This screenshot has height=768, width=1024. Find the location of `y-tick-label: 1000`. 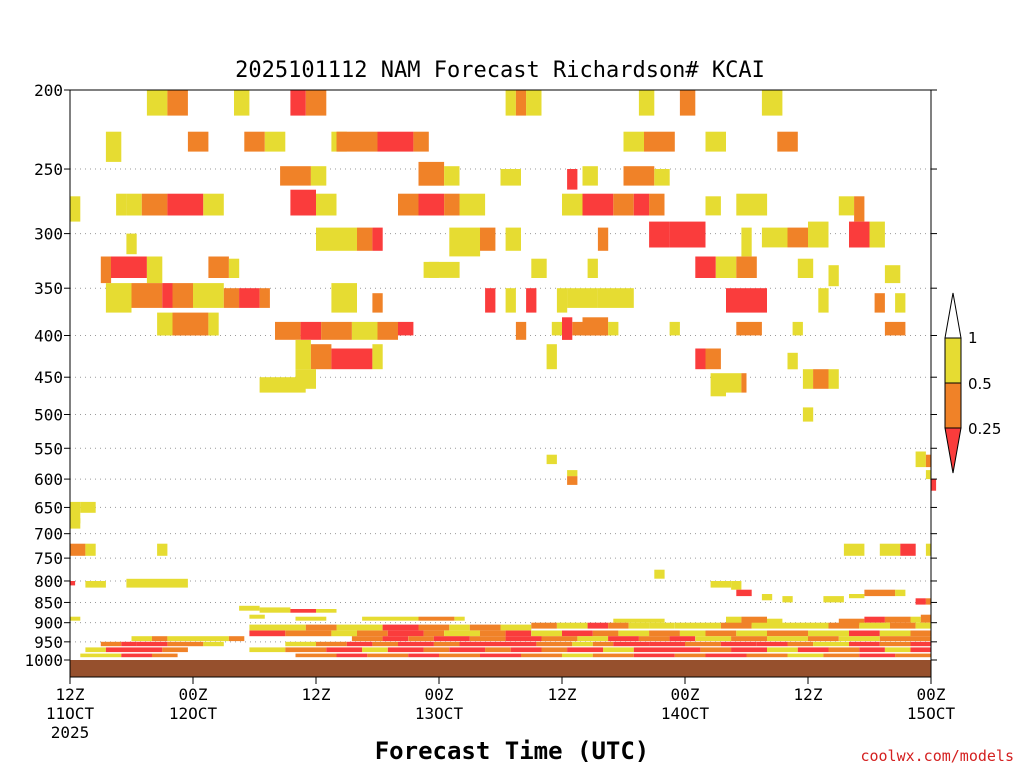

y-tick-label: 1000 is located at coordinates (43, 660).